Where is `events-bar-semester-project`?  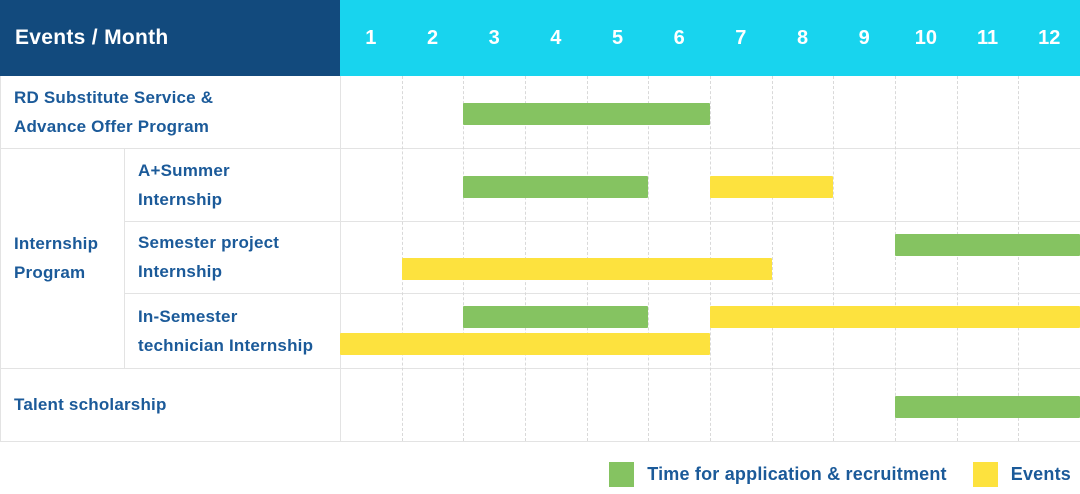
events-bar-semester-project is located at coordinates (586, 269).